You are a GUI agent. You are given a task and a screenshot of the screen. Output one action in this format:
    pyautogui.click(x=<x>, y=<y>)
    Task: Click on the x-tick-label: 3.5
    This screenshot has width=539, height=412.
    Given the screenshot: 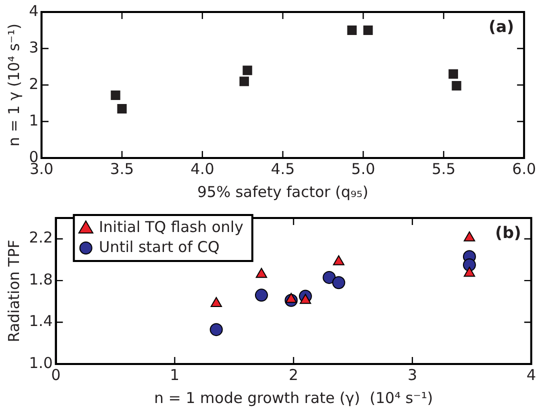 What is the action you would take?
    pyautogui.click(x=122, y=169)
    